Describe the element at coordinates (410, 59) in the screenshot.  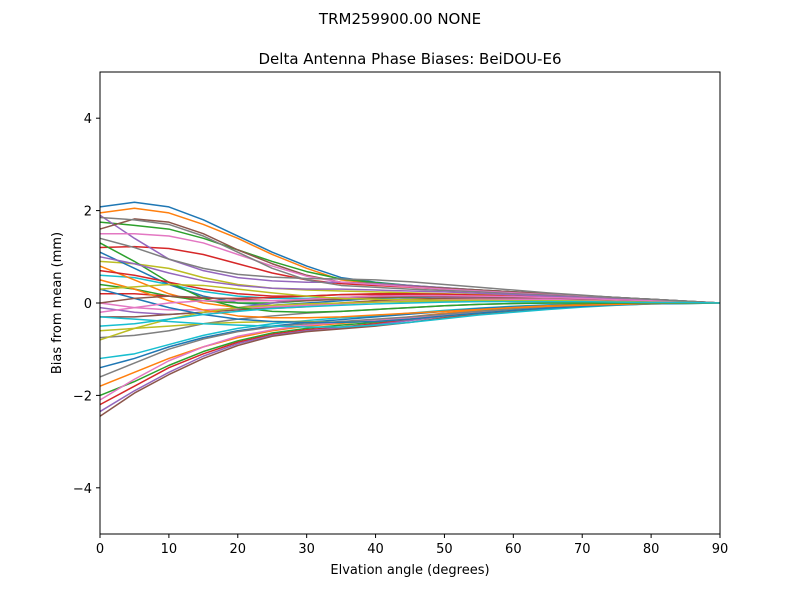
I see `chart-title: Delta Antenna Phase Biases: BeiDOU-E6` at that location.